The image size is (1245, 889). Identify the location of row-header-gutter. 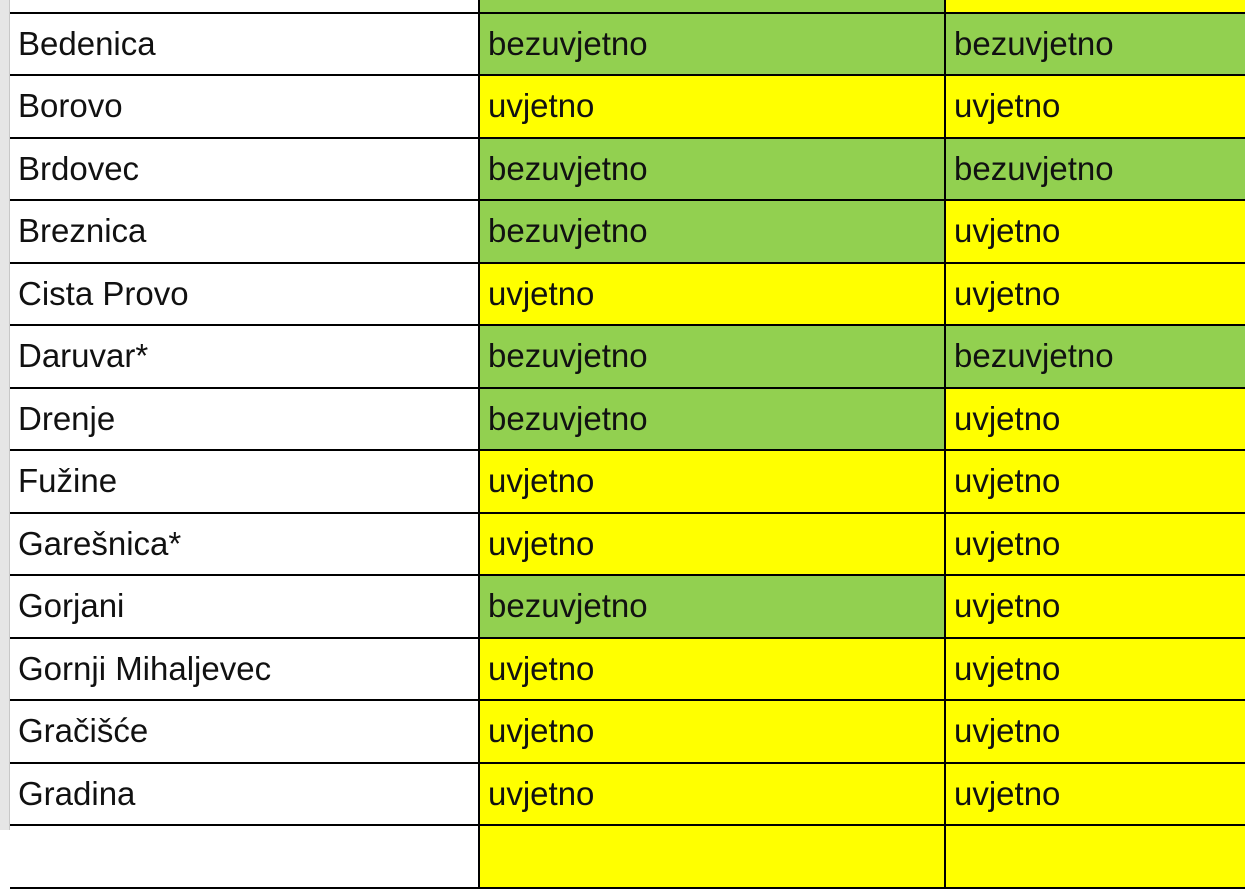
(5, 415).